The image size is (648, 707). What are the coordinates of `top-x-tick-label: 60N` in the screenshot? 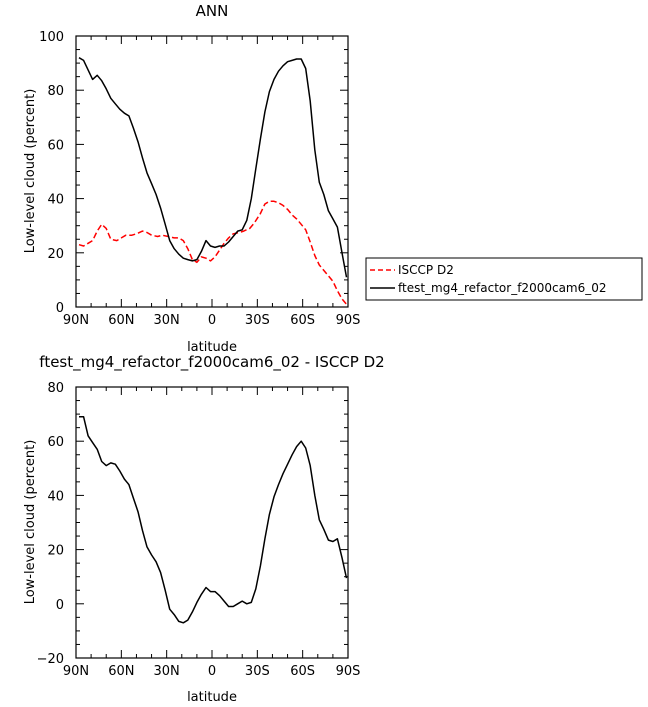 It's located at (121, 320).